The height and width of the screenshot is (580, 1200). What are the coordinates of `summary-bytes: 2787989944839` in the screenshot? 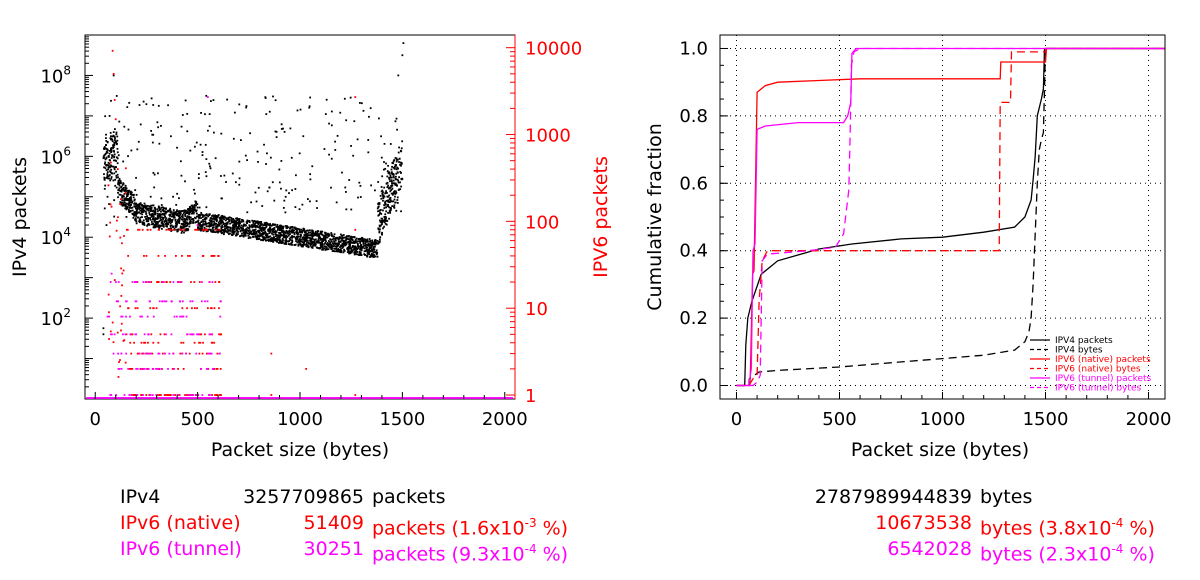 It's located at (893, 497).